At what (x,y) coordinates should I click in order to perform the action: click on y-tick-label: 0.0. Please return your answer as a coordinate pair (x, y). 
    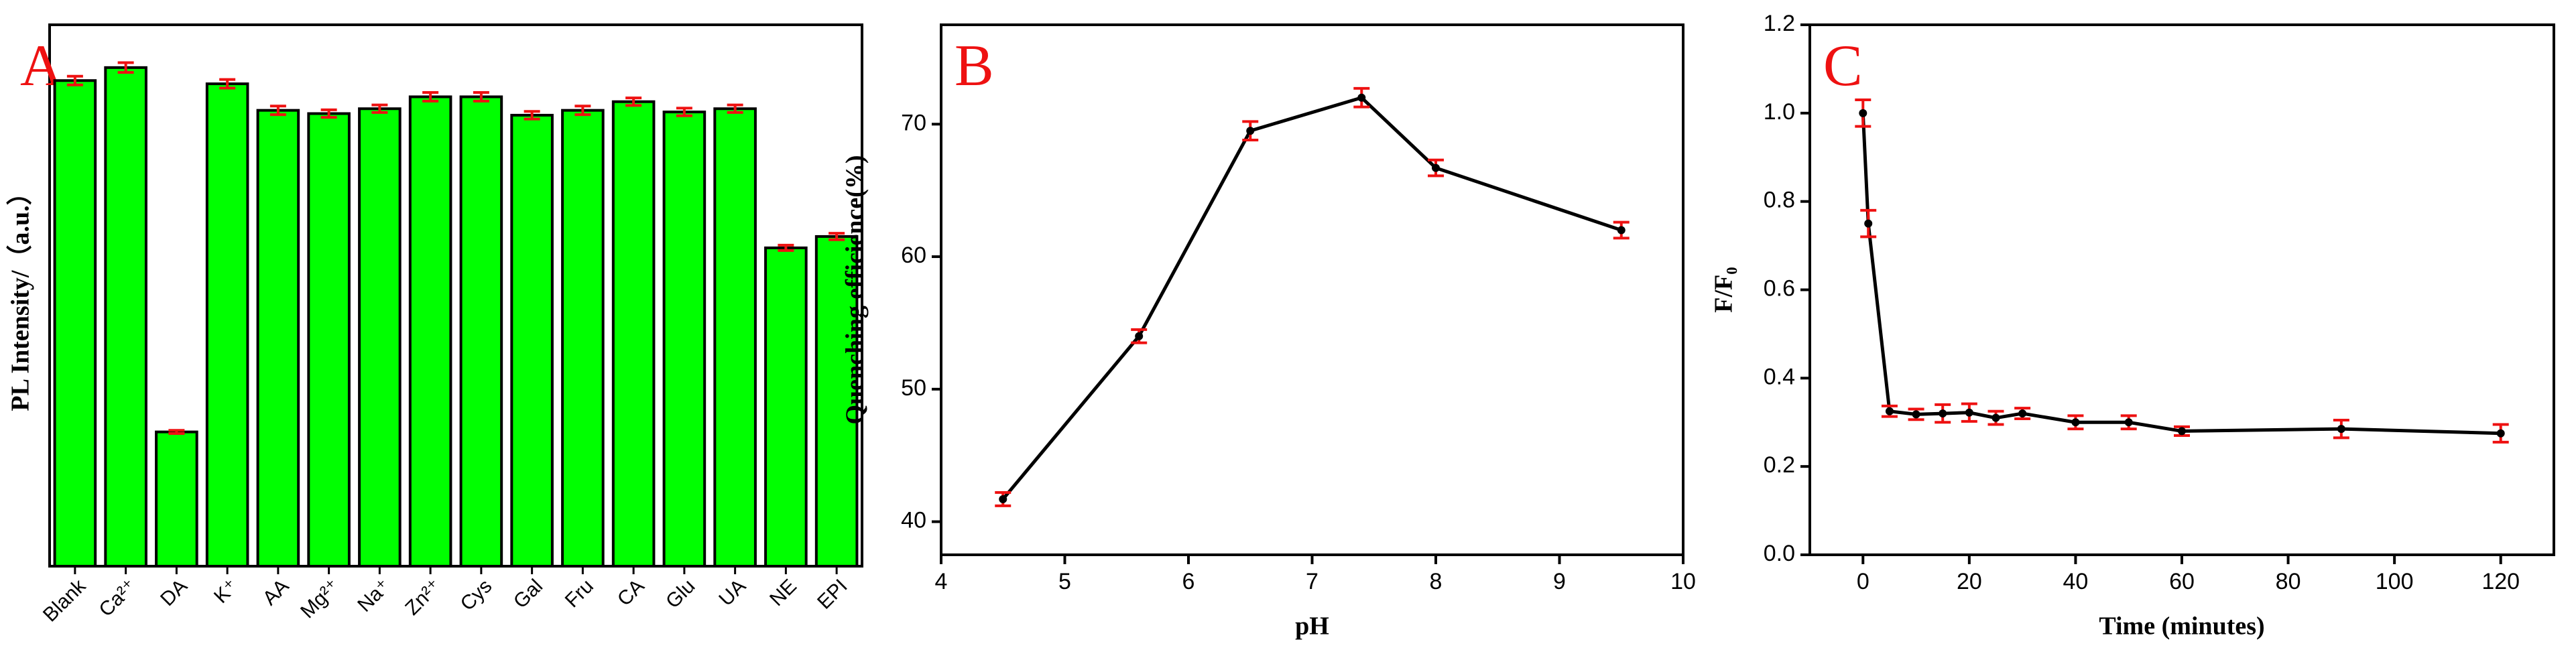
    Looking at the image, I should click on (1779, 553).